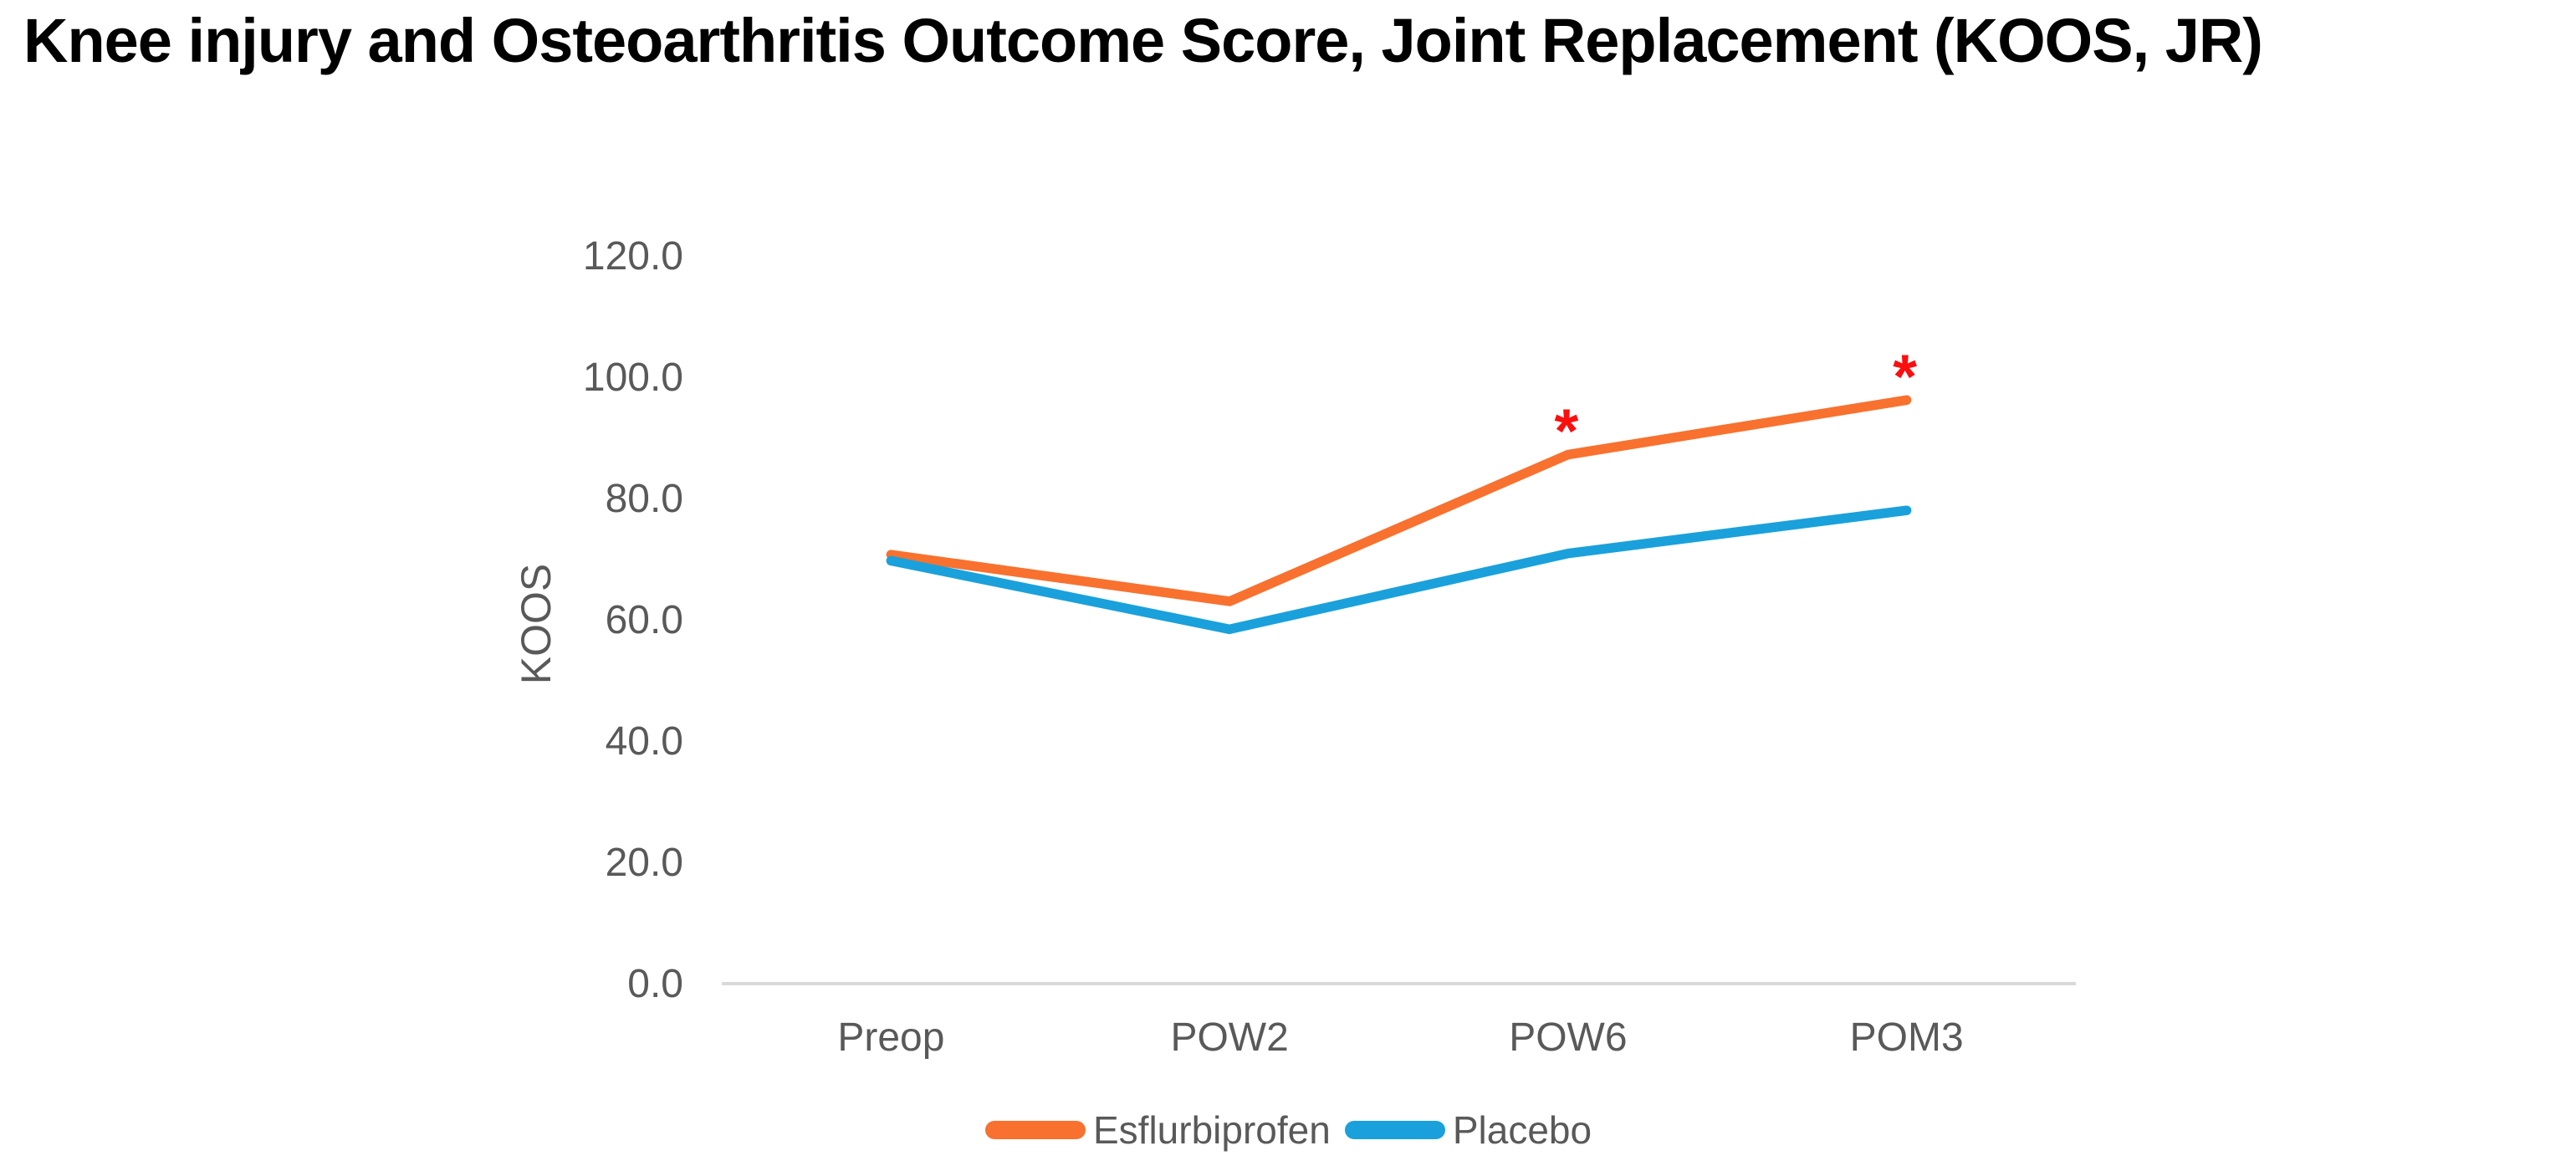 This screenshot has height=1171, width=2576. What do you see at coordinates (644, 499) in the screenshot?
I see `y-tick-label: 80.0` at bounding box center [644, 499].